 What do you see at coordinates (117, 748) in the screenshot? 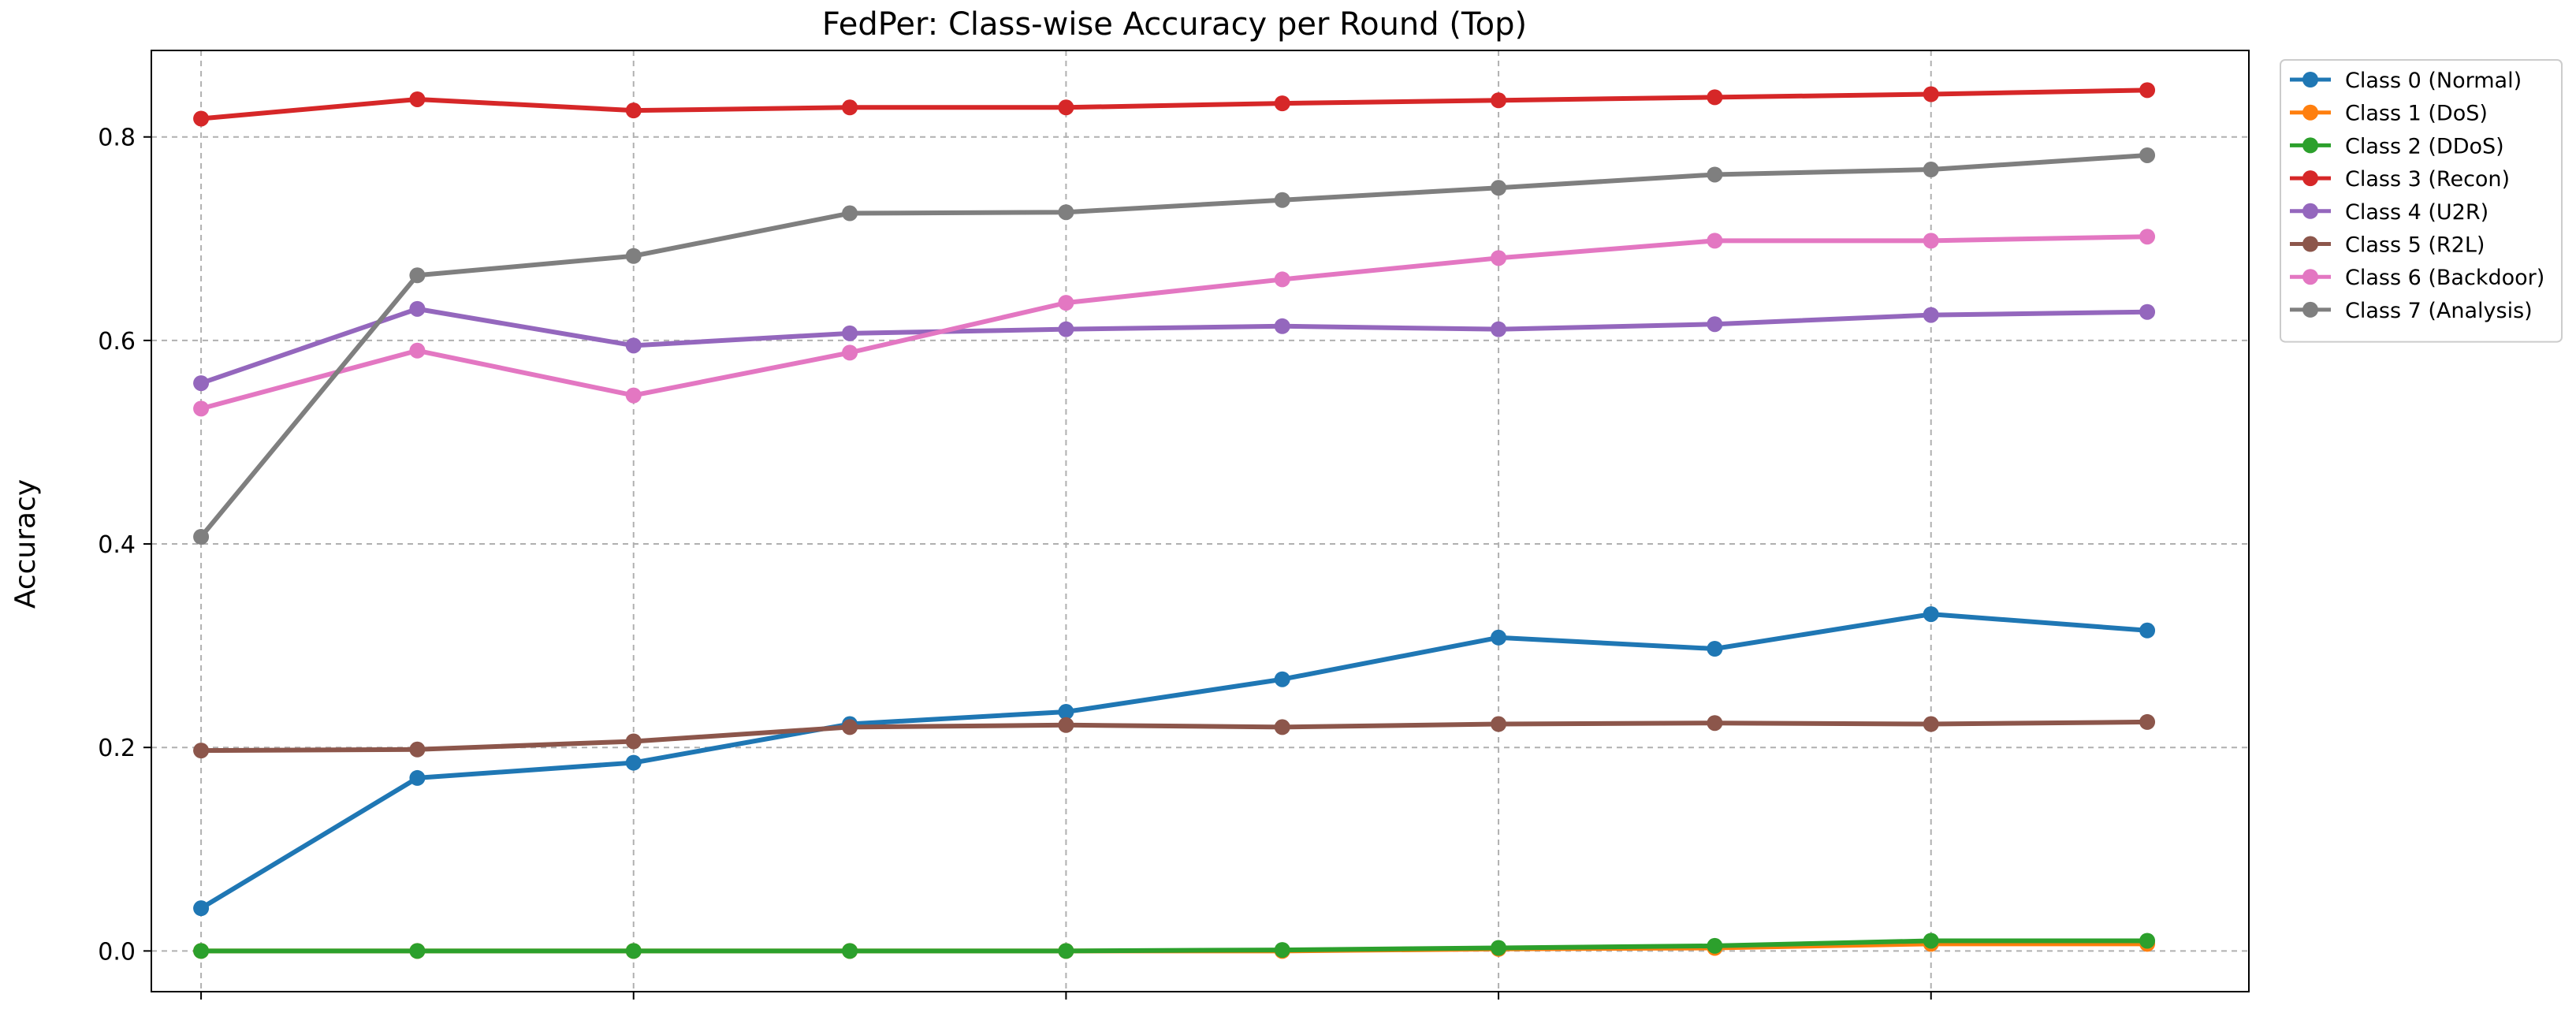
I see `y-tick-label: 0.2` at bounding box center [117, 748].